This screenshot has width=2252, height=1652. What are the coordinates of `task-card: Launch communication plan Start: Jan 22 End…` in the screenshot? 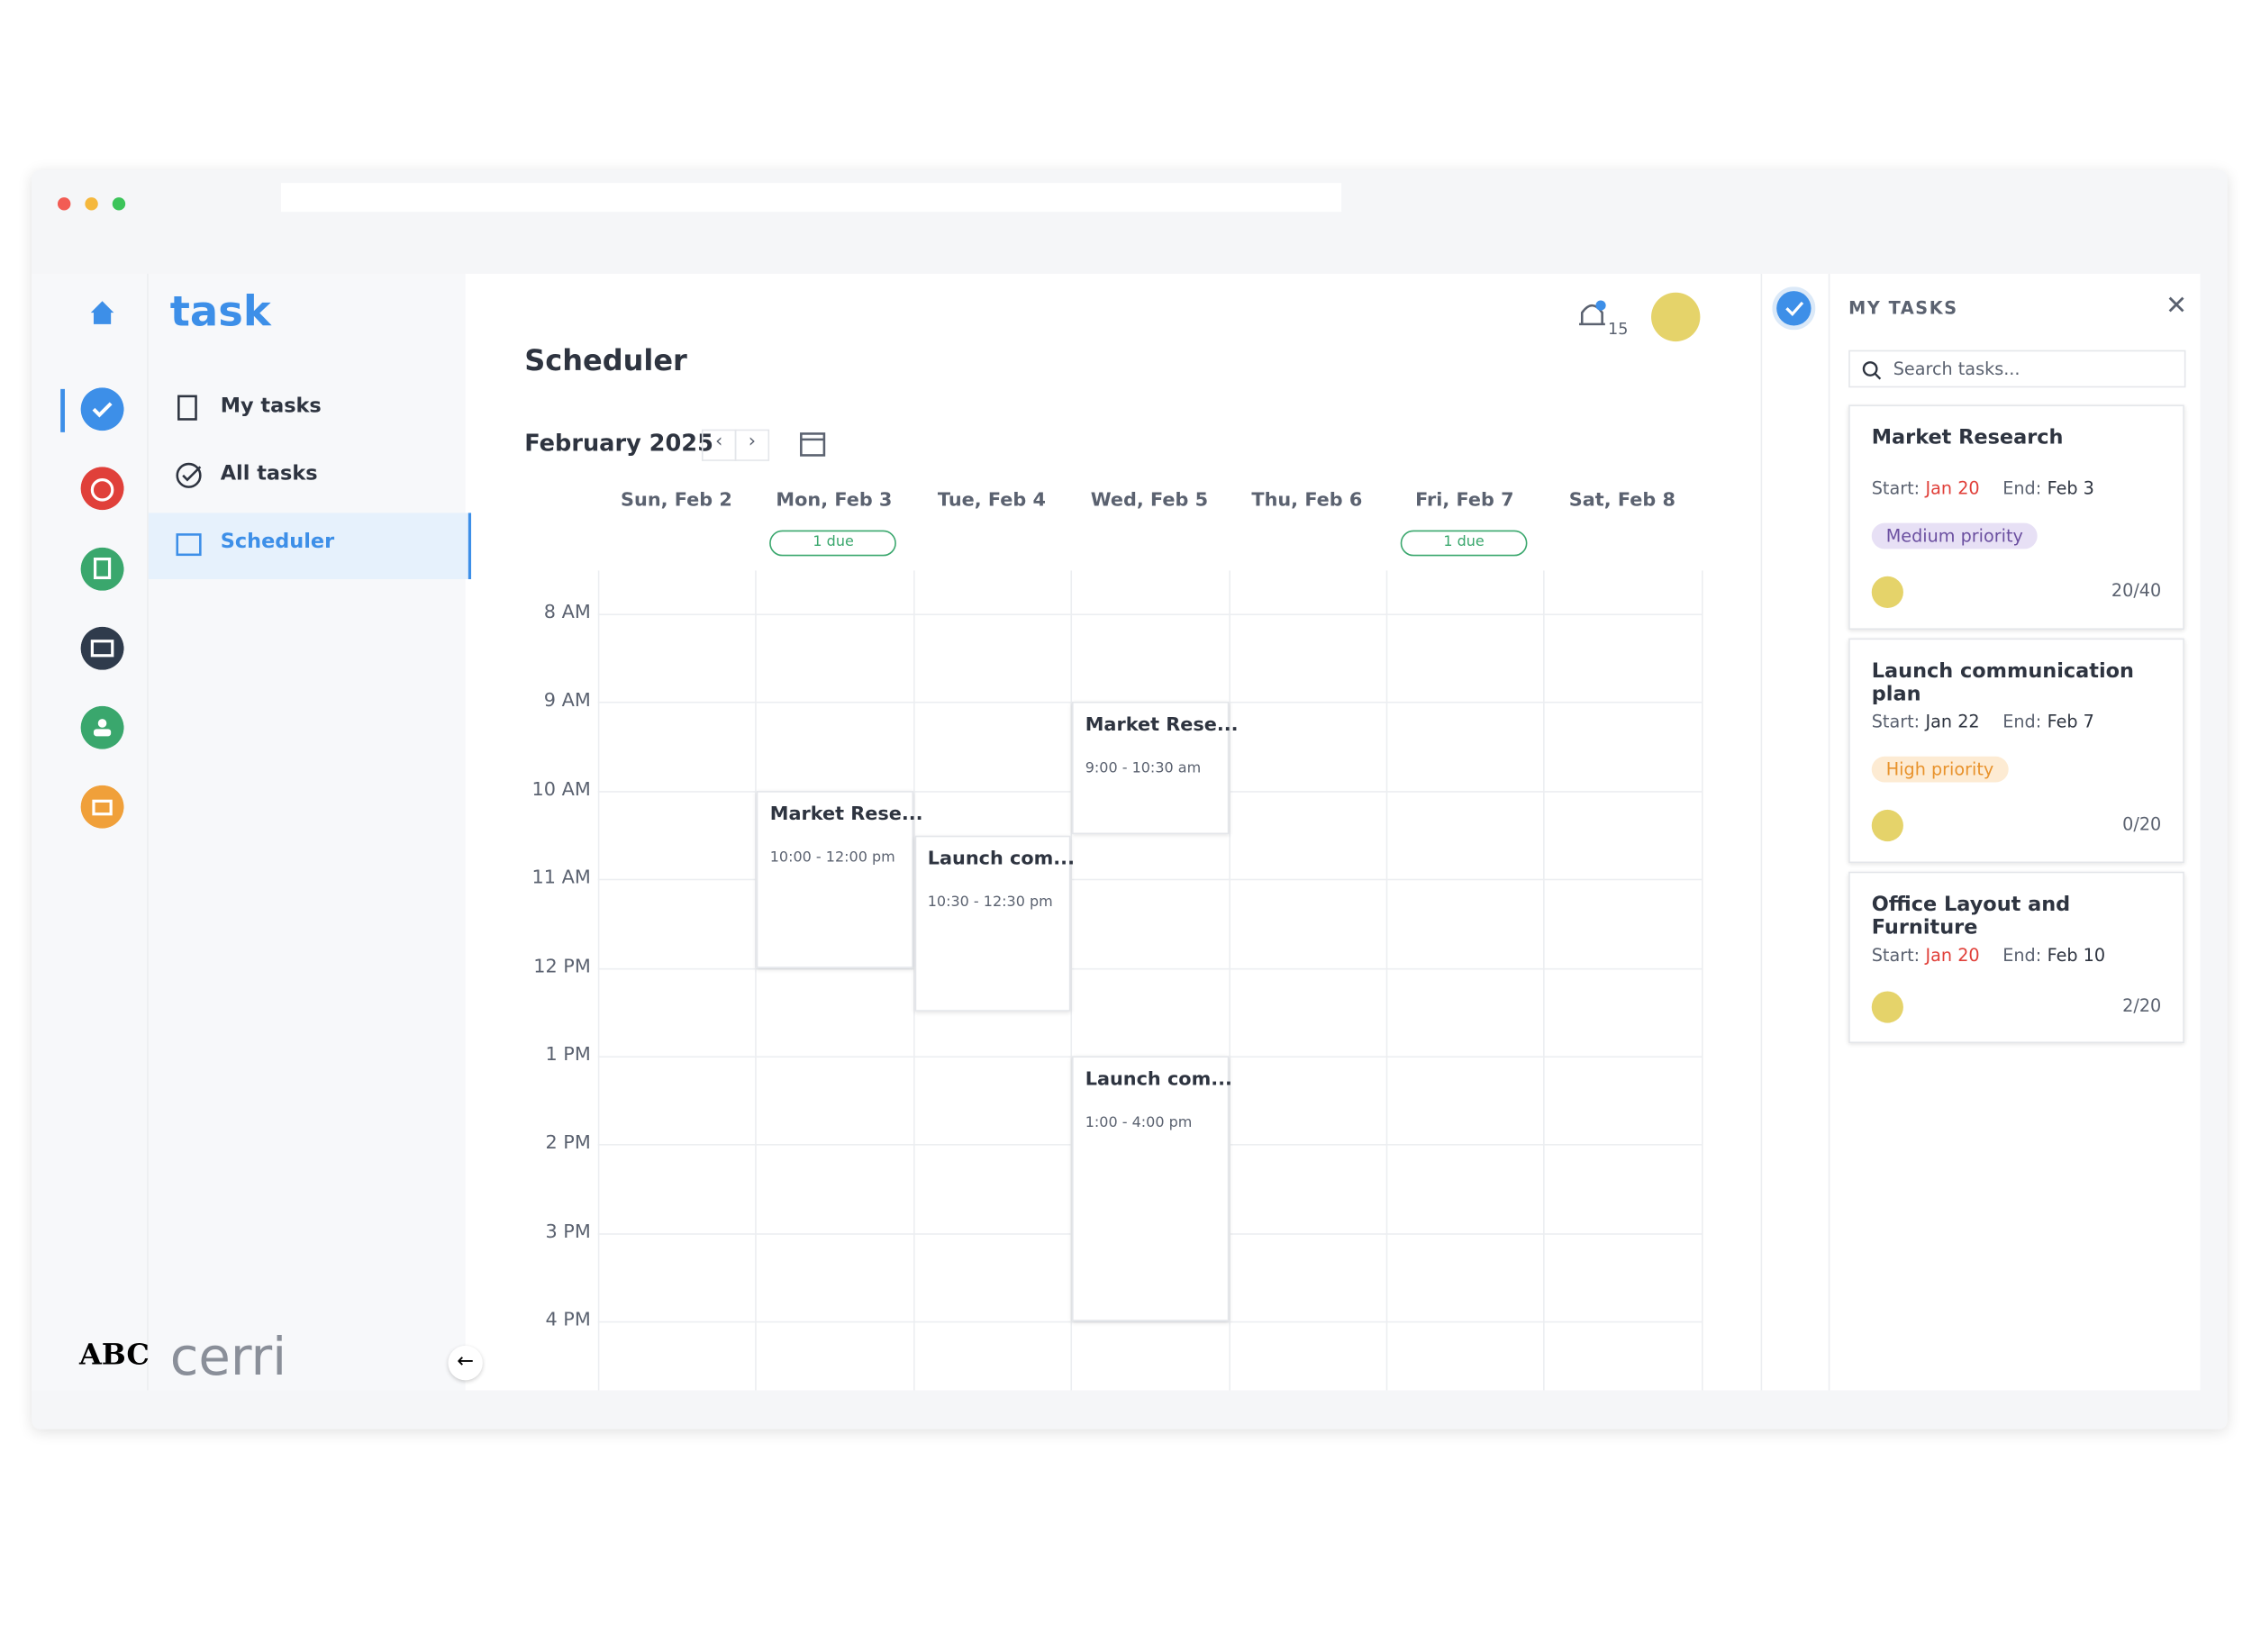 It's located at (2016, 751).